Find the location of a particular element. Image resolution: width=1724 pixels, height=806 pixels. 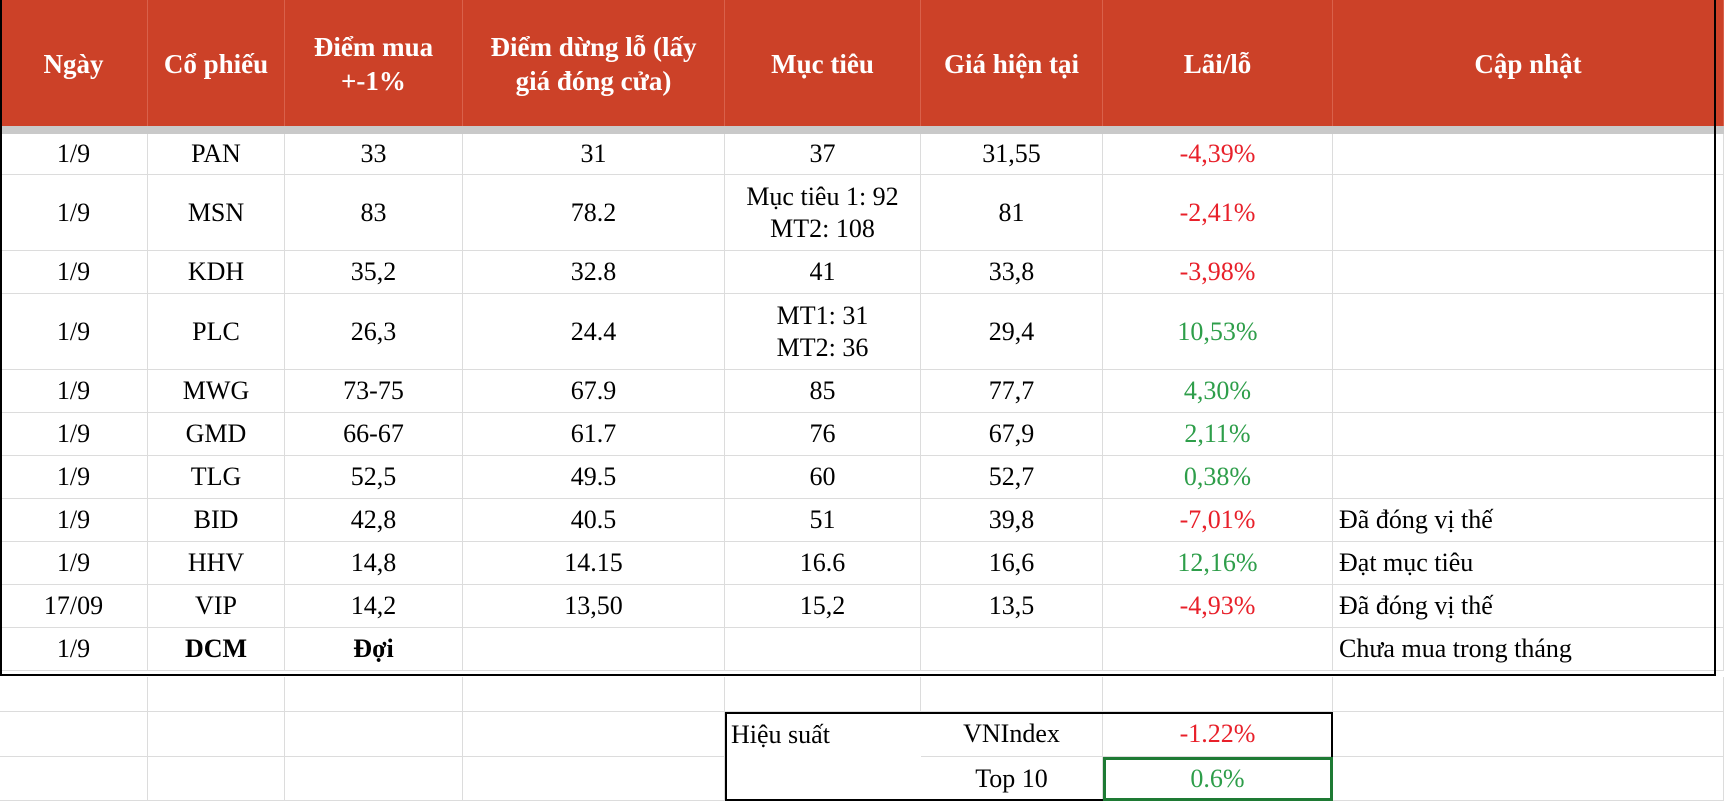

cell-buy: 14,8 is located at coordinates (374, 563).